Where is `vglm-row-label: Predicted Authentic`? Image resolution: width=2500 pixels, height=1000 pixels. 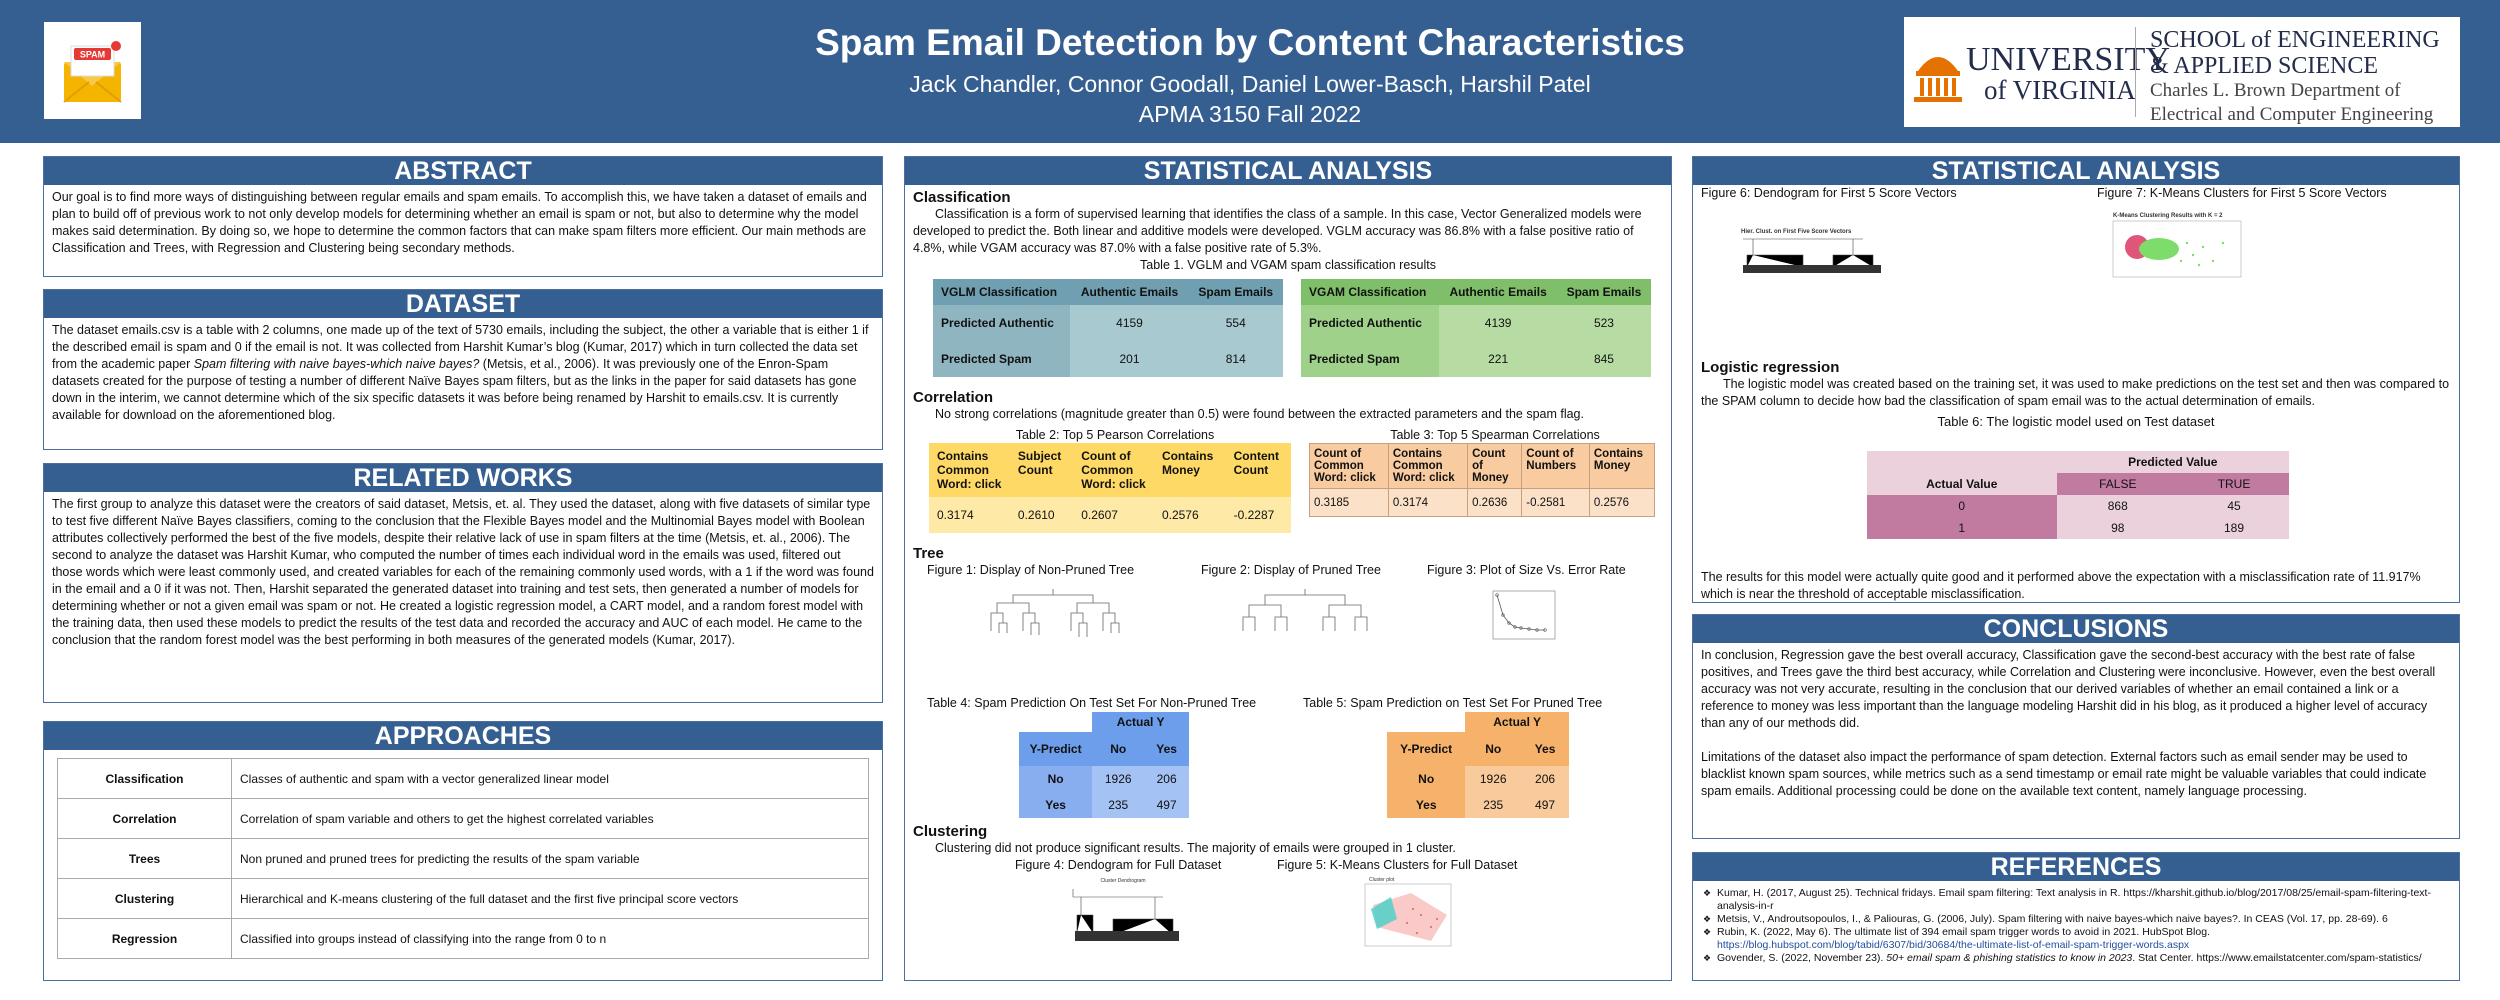 vglm-row-label: Predicted Authentic is located at coordinates (1002, 323).